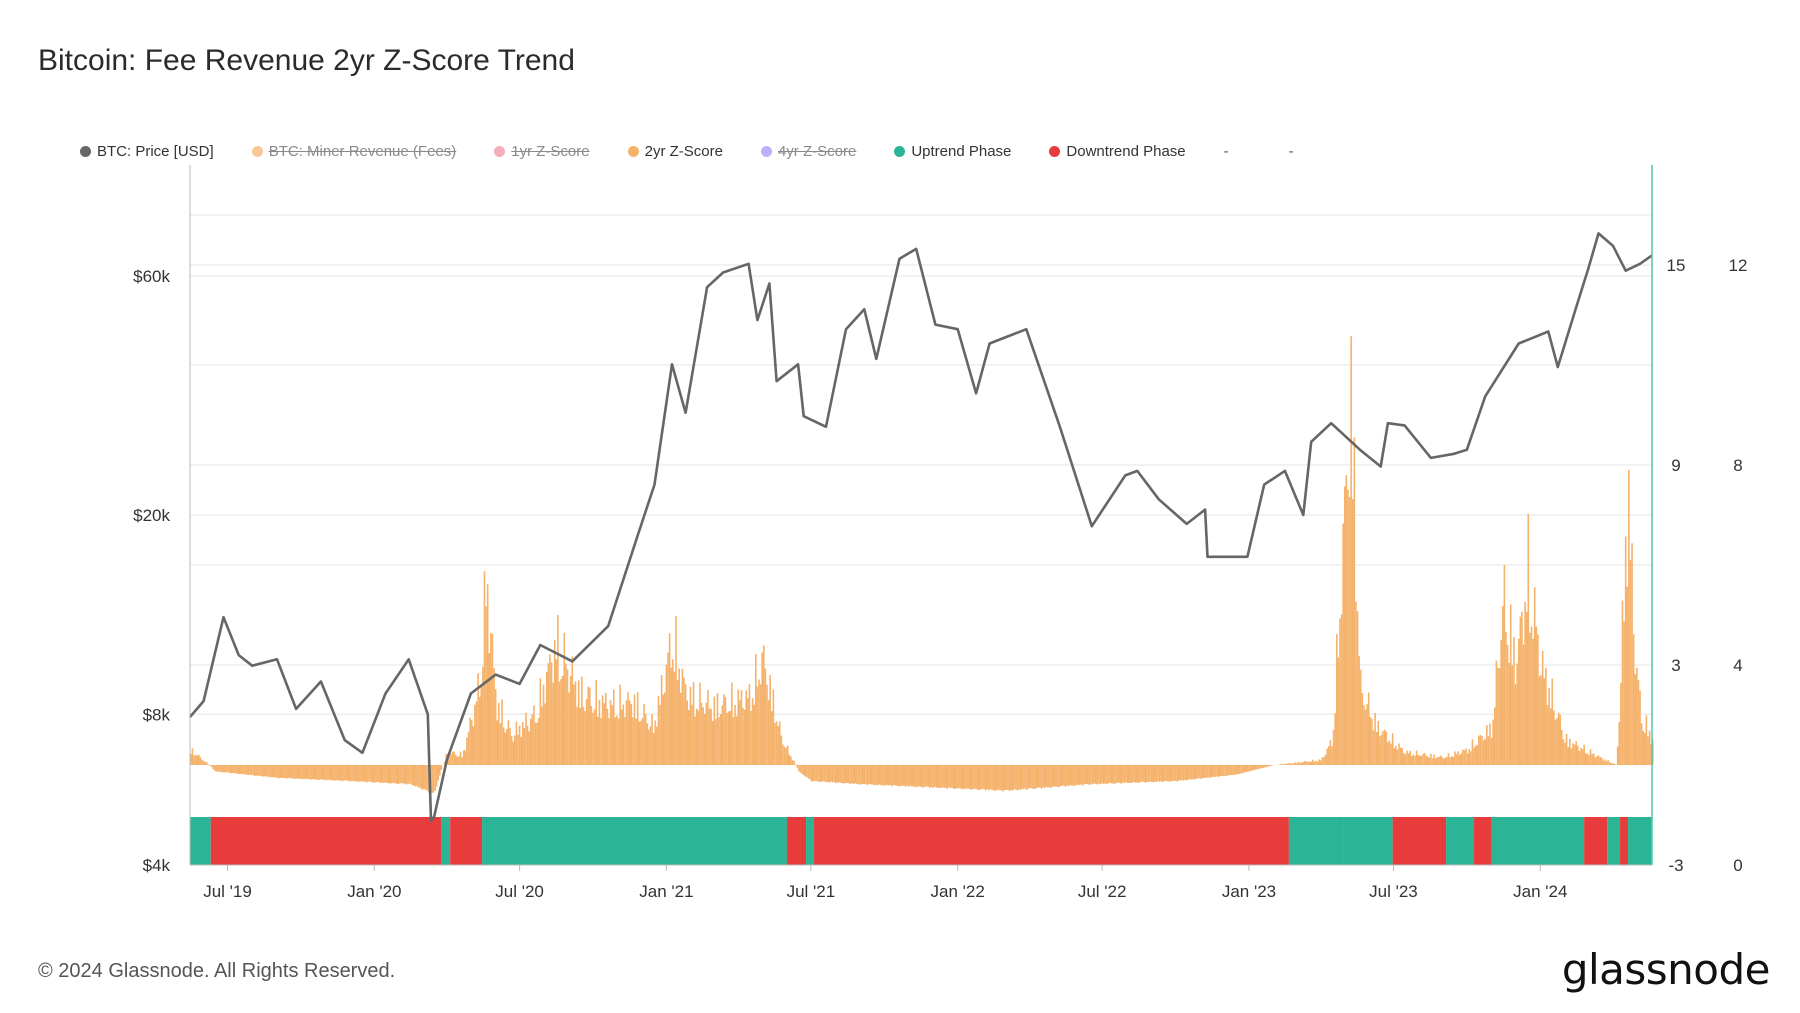 This screenshot has height=1013, width=1800. Describe the element at coordinates (1117, 151) in the screenshot. I see `legend-item-downtrend-phase: Downtrend Phase` at that location.